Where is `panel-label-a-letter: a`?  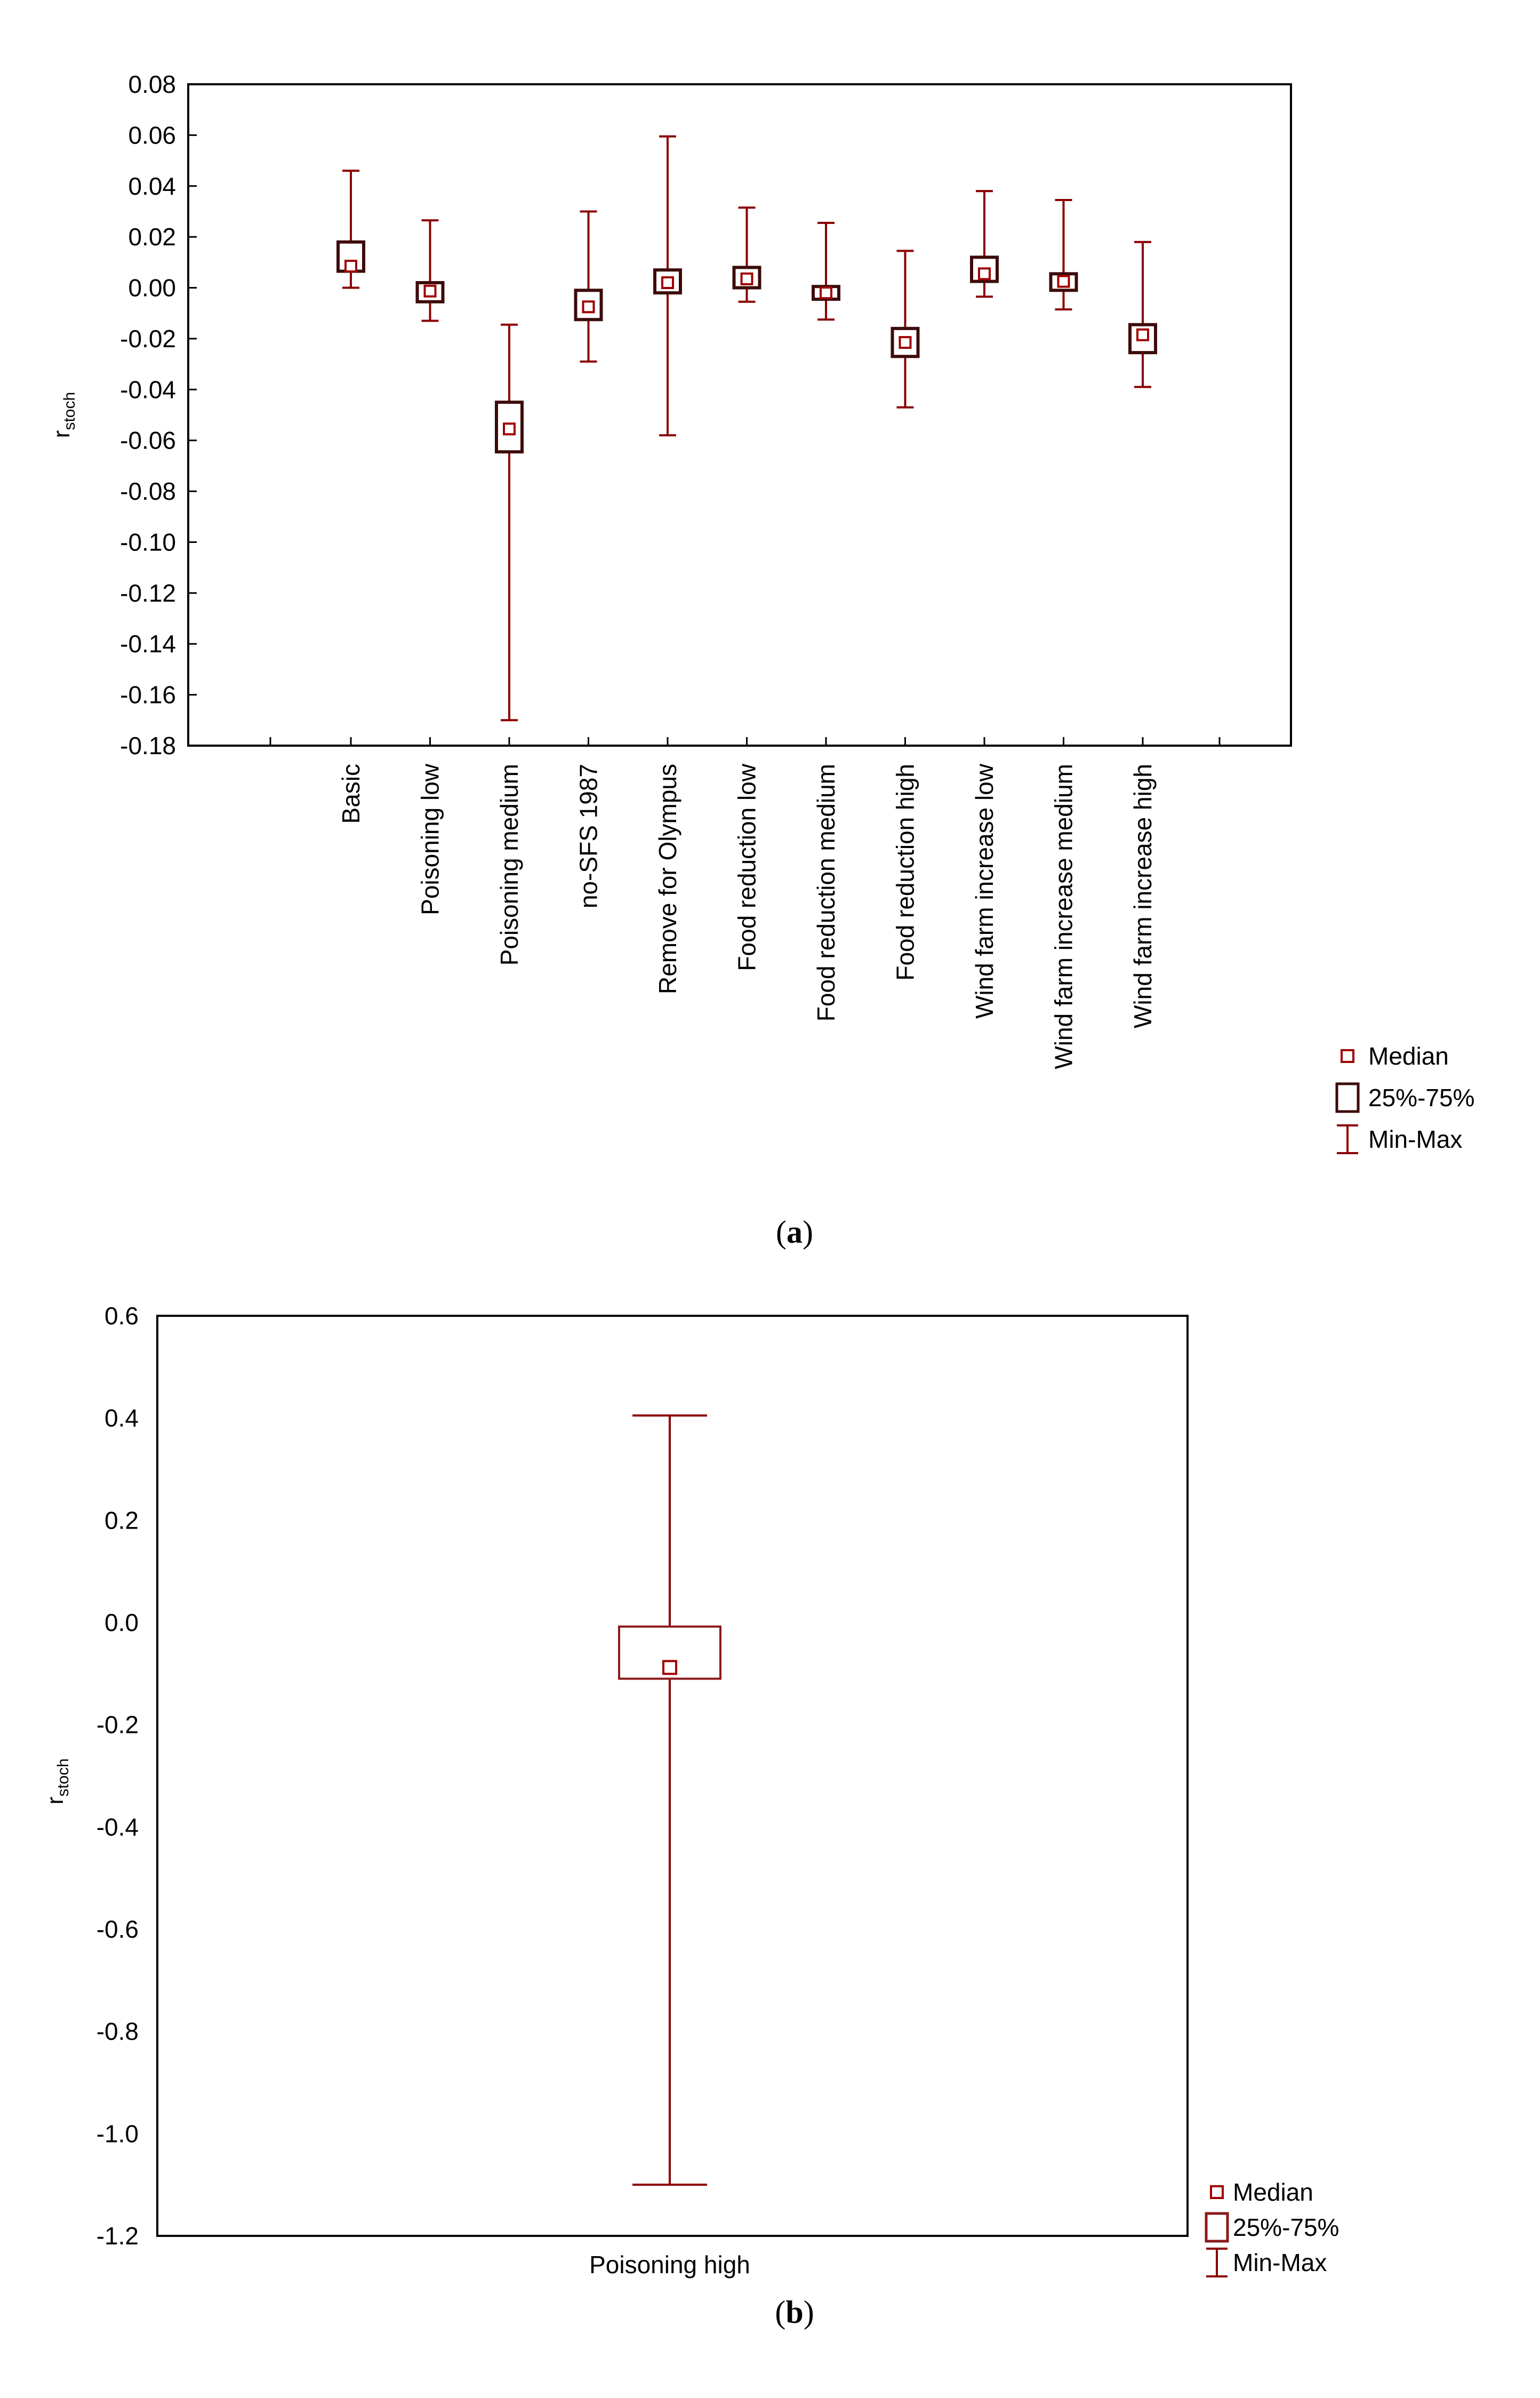
panel-label-a-letter: a is located at coordinates (795, 1232).